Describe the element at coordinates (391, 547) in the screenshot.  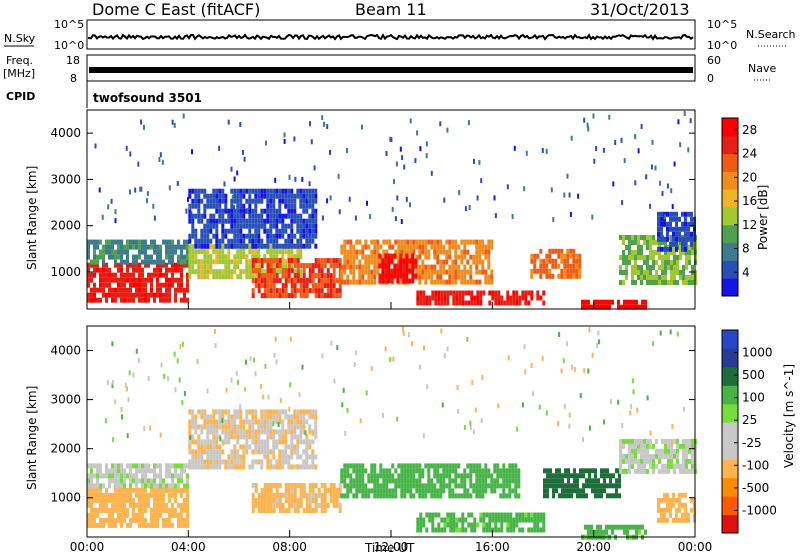
I see `velocity-xtick-label: 12:00` at that location.